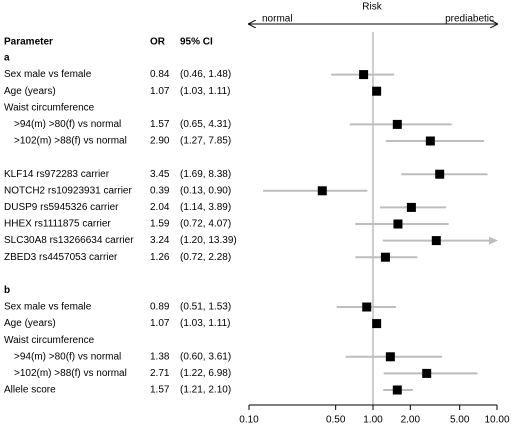  Describe the element at coordinates (28, 42) in the screenshot. I see `column-header: Parameter` at that location.